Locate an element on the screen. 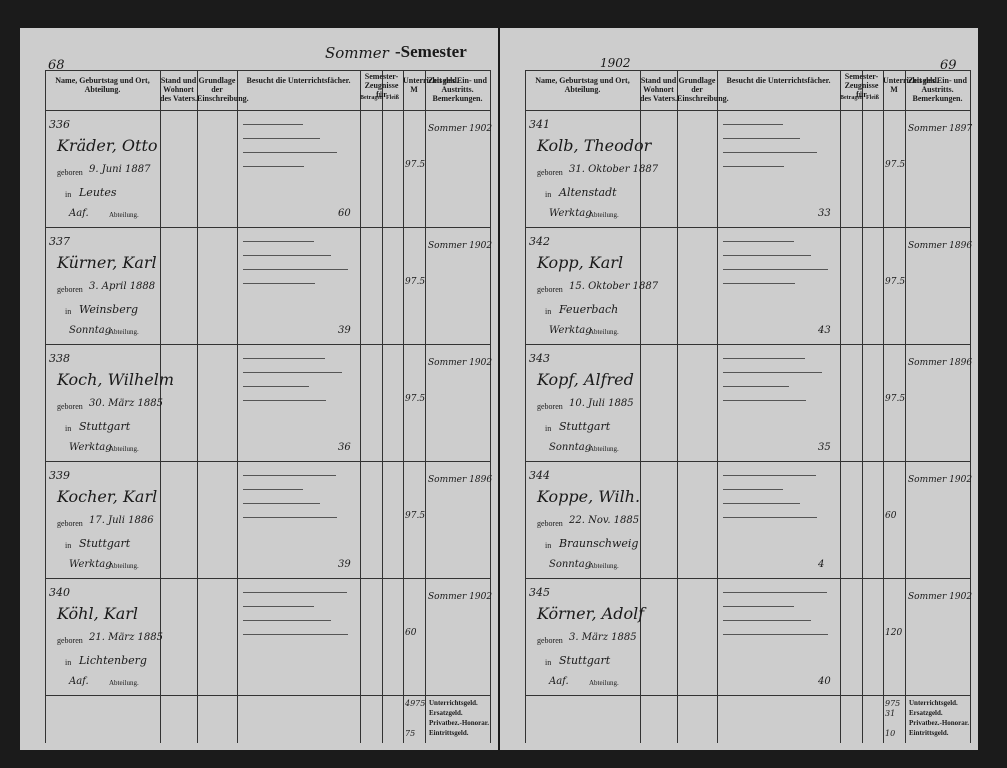 The width and height of the screenshot is (1007, 768). column-header: Unterrichtsgeld. M is located at coordinates (911, 85).